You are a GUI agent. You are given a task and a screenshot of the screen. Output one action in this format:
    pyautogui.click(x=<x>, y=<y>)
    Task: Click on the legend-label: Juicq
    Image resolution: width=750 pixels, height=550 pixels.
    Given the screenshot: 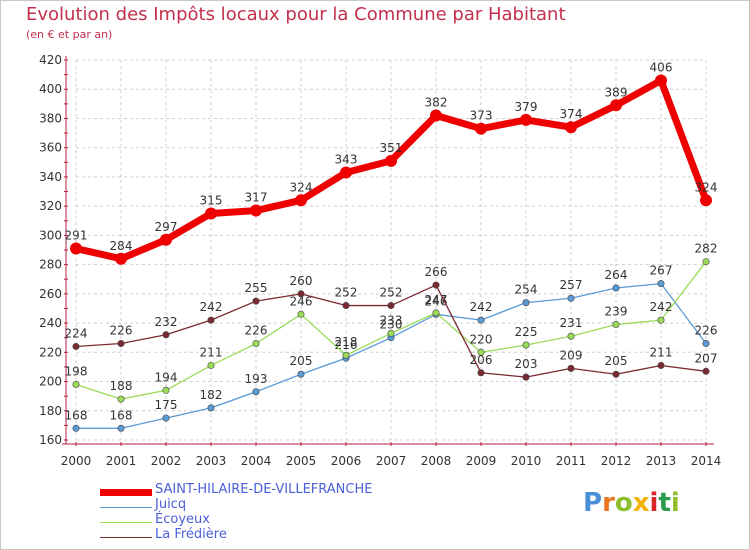 What is the action you would take?
    pyautogui.click(x=171, y=504)
    